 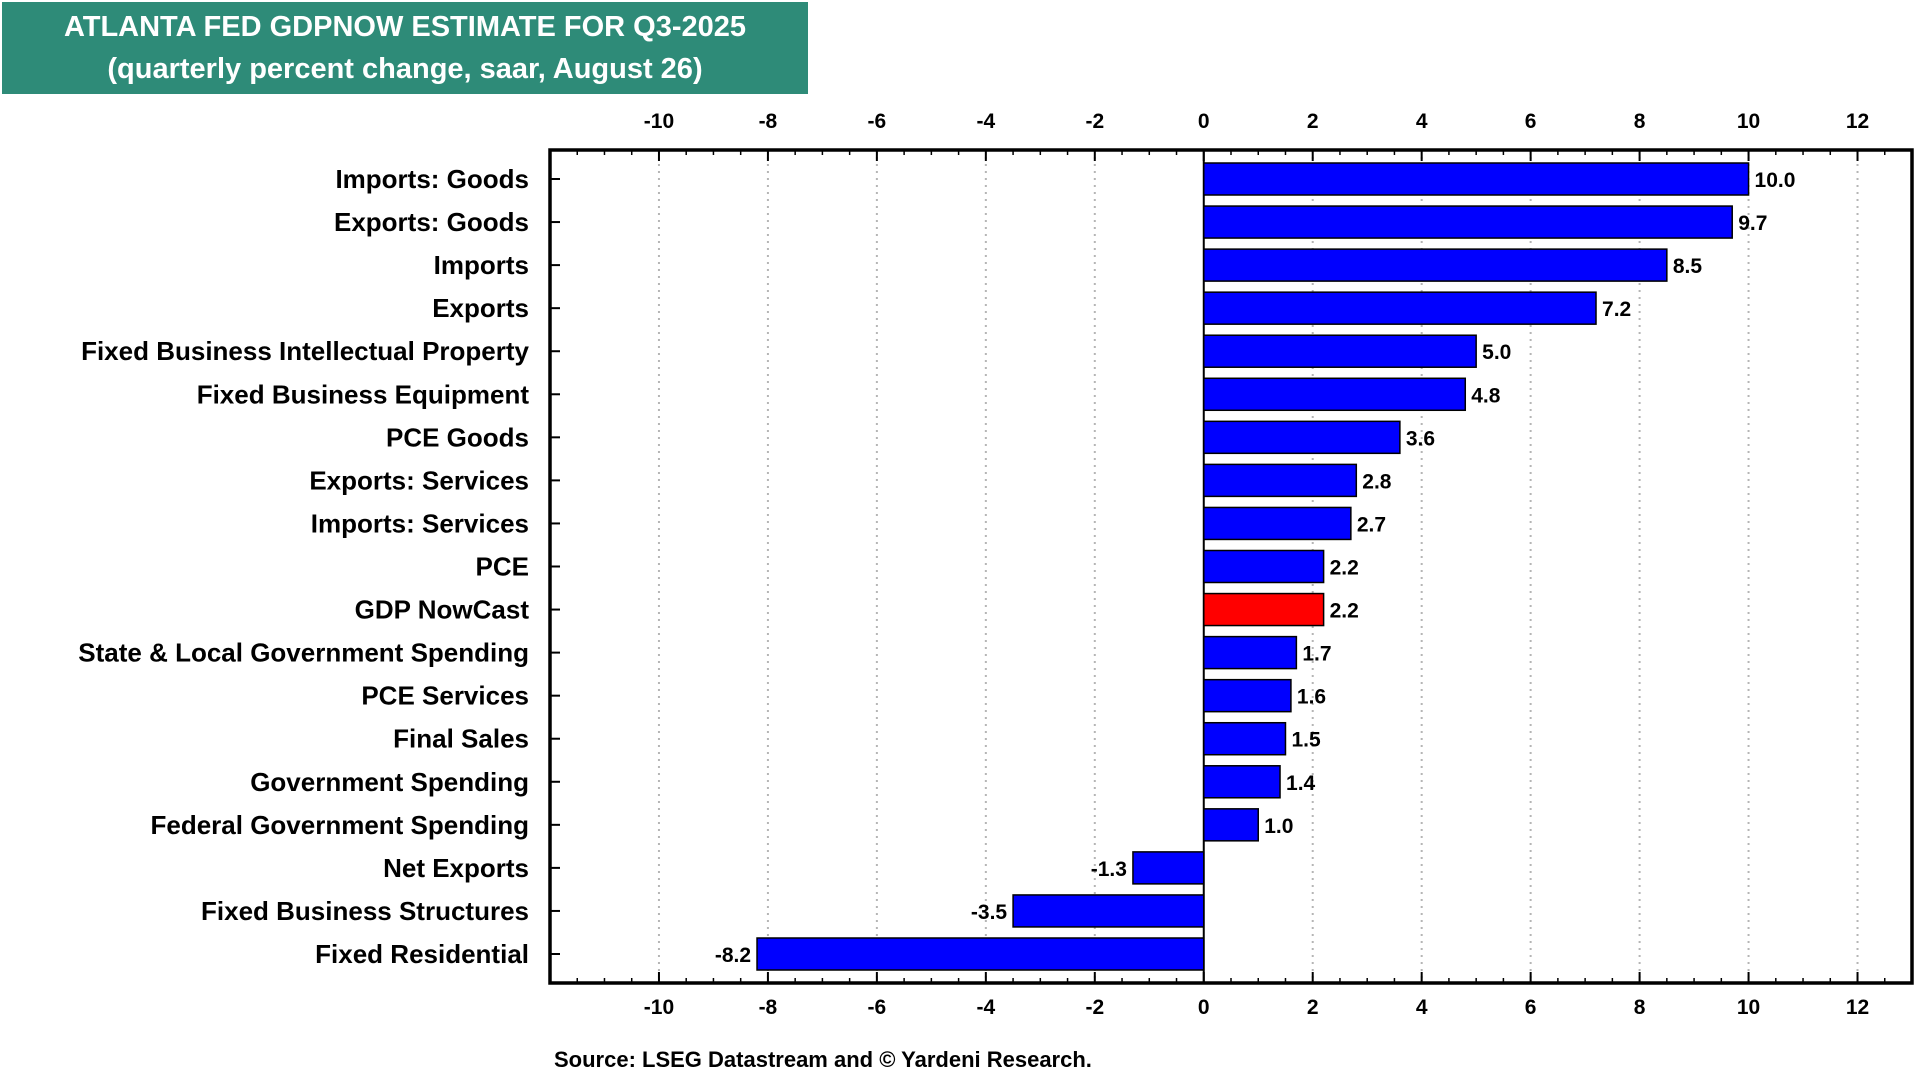 What do you see at coordinates (457, 437) in the screenshot?
I see `category-label: PCE Goods` at bounding box center [457, 437].